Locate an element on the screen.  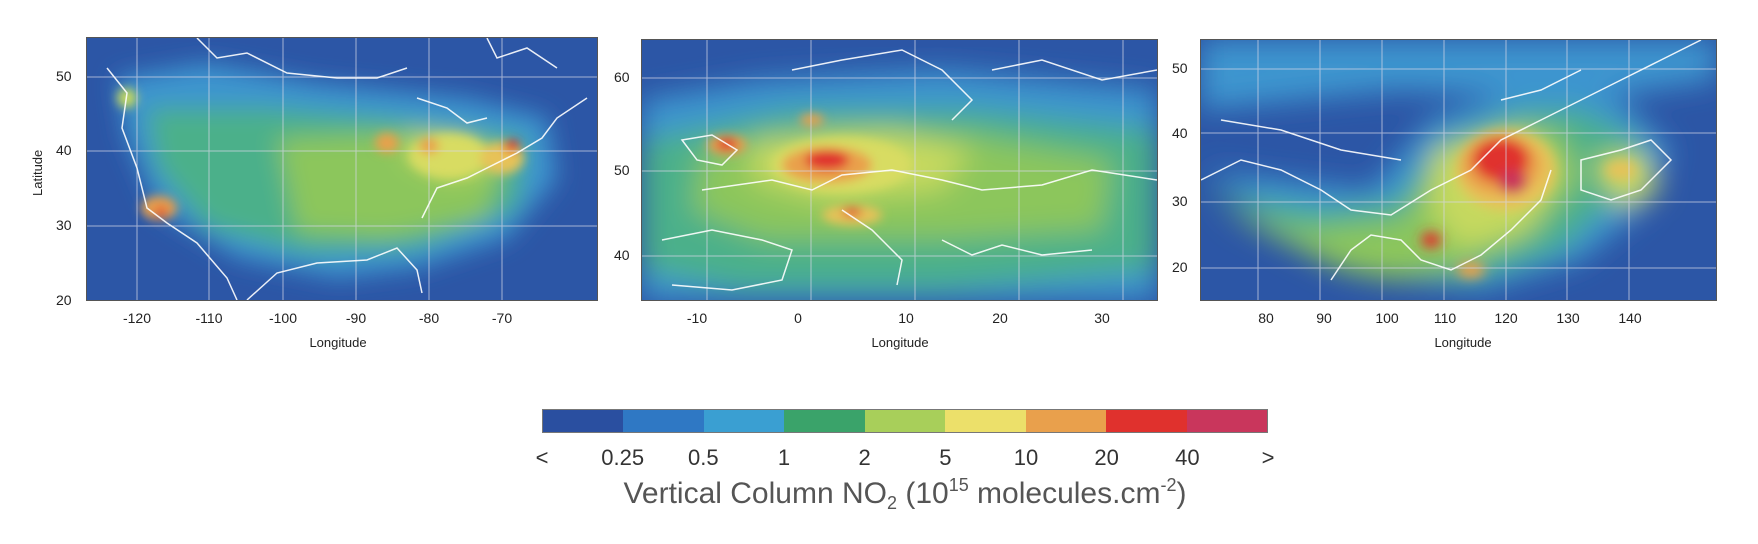
map1-ytick: 40 is located at coordinates (64, 150).